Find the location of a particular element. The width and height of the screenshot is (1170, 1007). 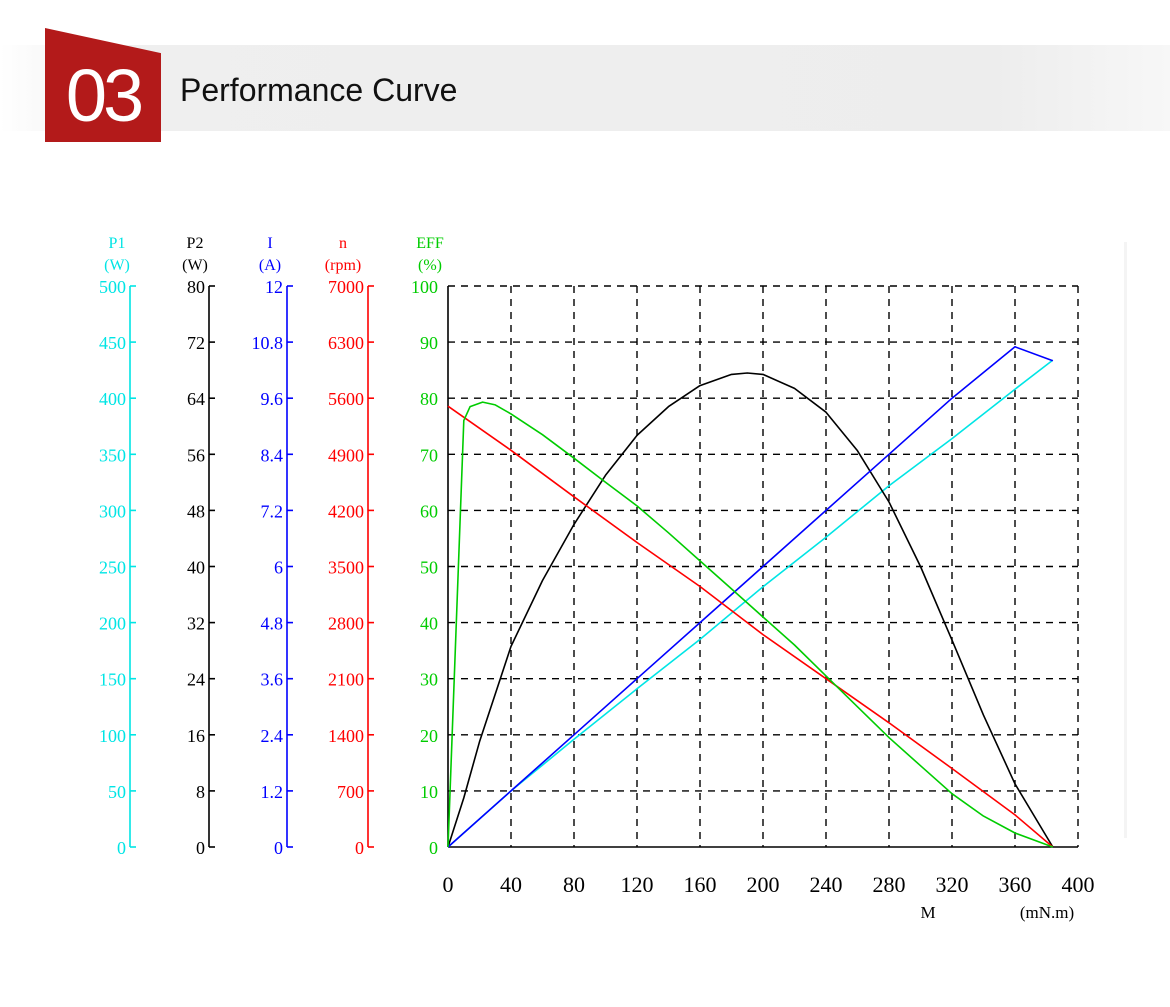

speed-tick-label: 1400 is located at coordinates (346, 736).